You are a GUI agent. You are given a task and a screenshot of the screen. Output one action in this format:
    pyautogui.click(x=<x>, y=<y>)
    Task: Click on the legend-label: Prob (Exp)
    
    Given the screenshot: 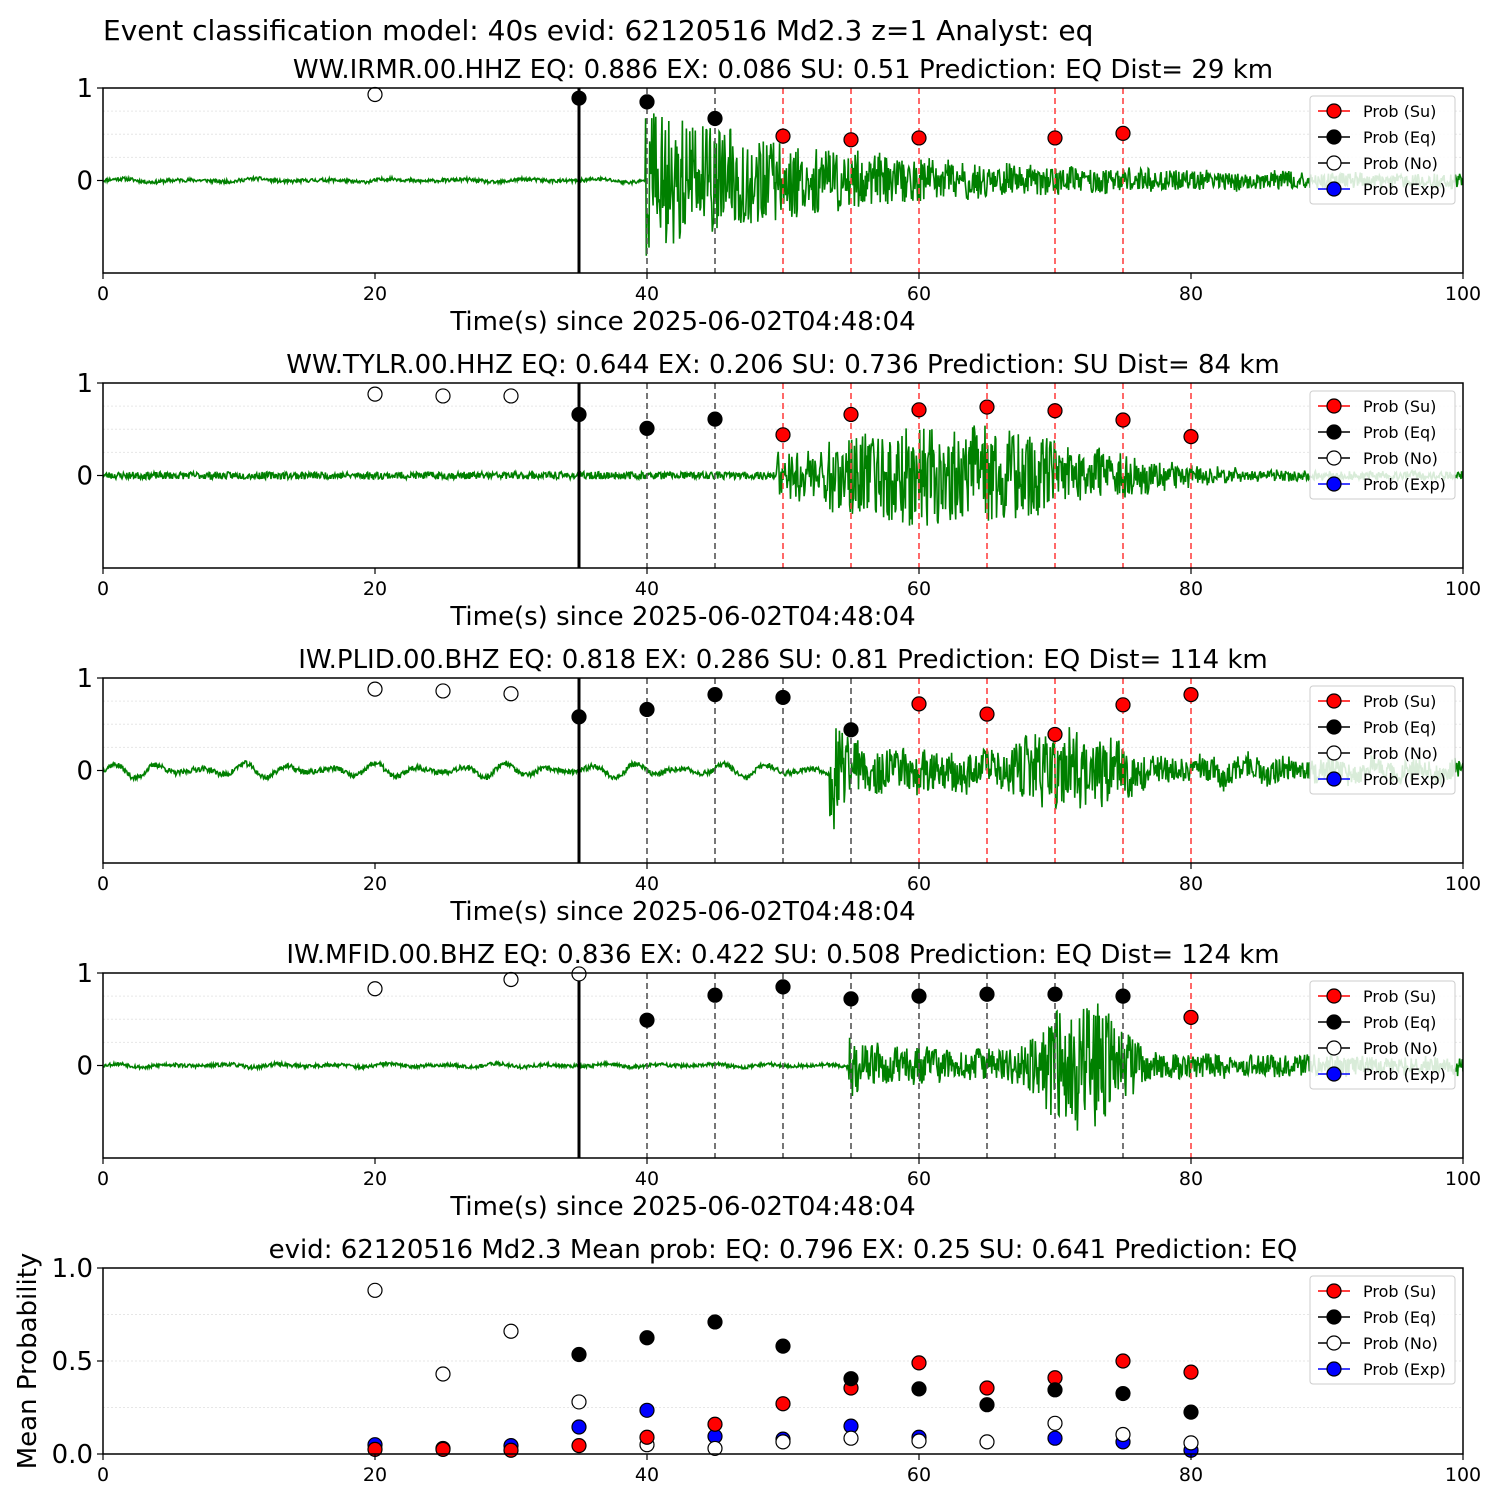 What is the action you would take?
    pyautogui.click(x=1404, y=484)
    